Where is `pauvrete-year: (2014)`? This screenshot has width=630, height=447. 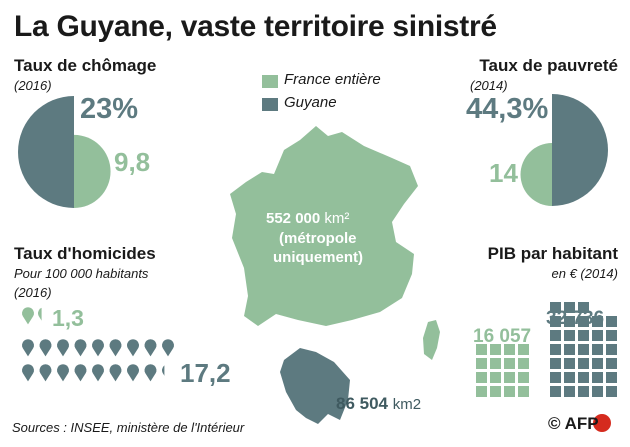
pauvrete-year: (2014) is located at coordinates (489, 85).